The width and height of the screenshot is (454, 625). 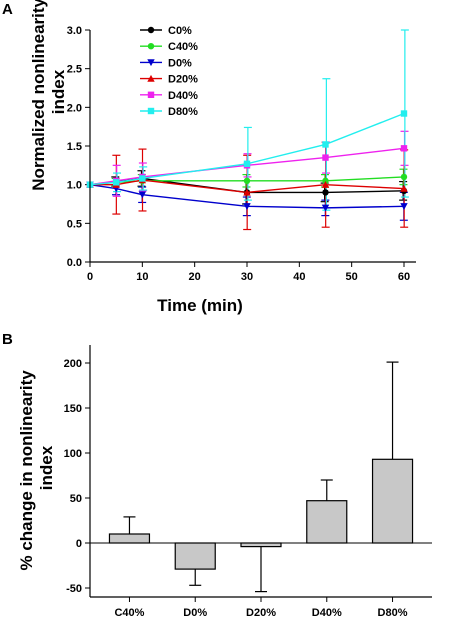 What do you see at coordinates (129, 613) in the screenshot?
I see `x-tick-label: C40%` at bounding box center [129, 613].